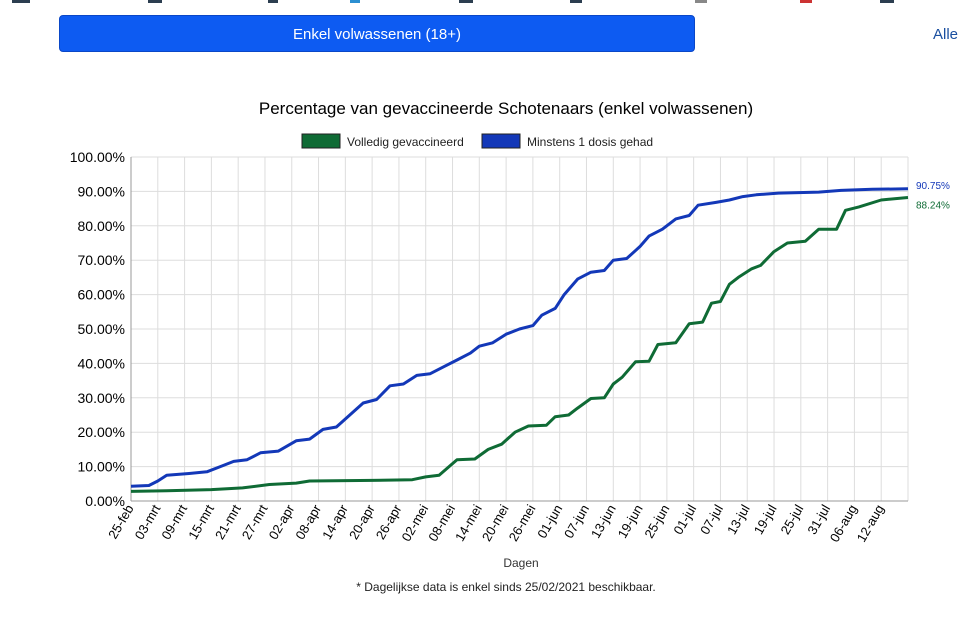 The image size is (960, 640). What do you see at coordinates (765, 519) in the screenshot?
I see `x-tick-label: 19-jul` at bounding box center [765, 519].